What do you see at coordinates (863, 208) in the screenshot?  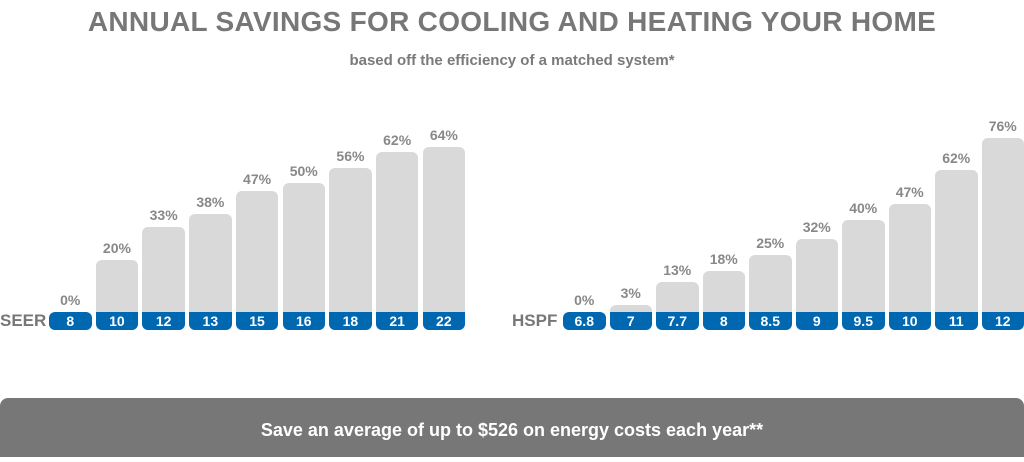 I see `hspf-value-label: 40%` at bounding box center [863, 208].